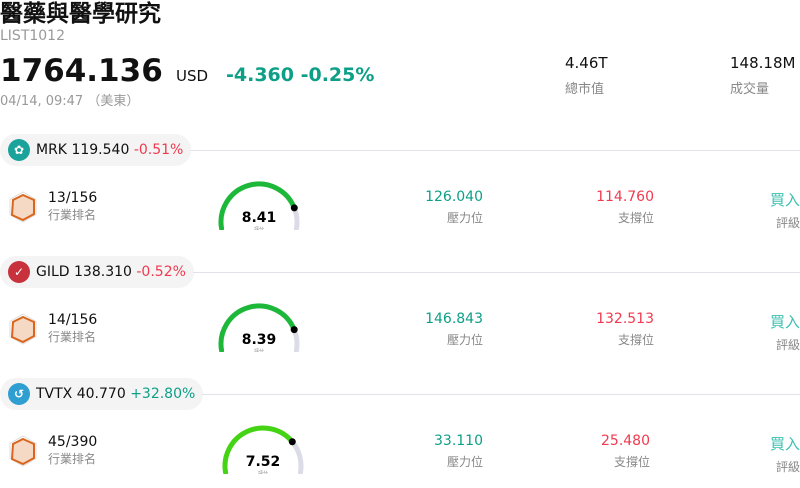  What do you see at coordinates (81, 71) in the screenshot?
I see `index-price: 1764.136` at bounding box center [81, 71].